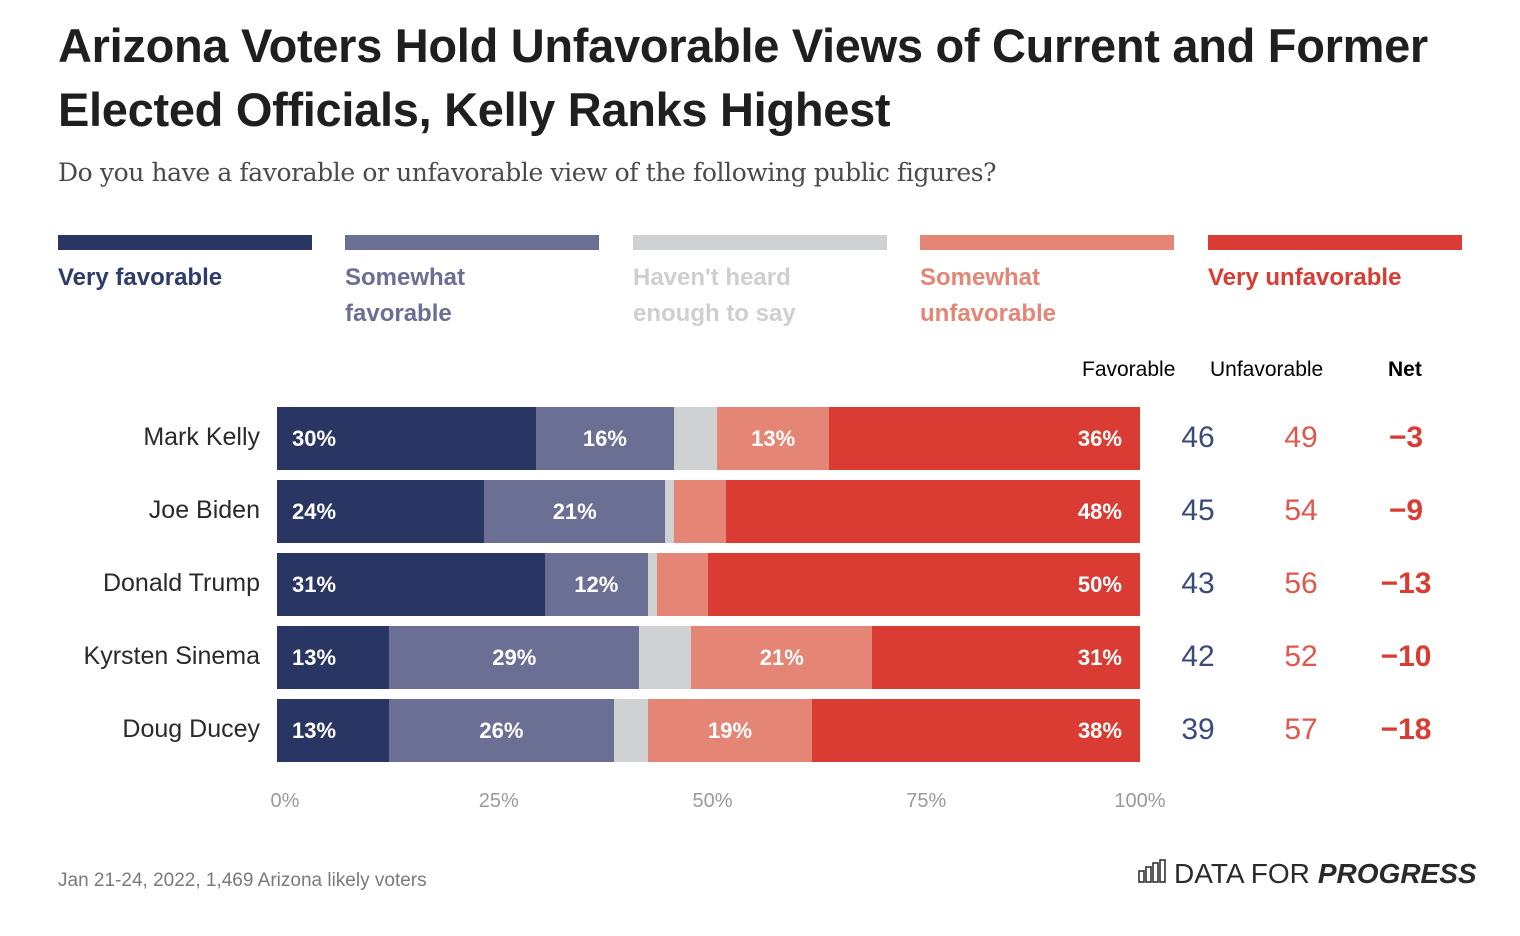 This screenshot has width=1520, height=936. I want to click on legend-item-somewhat-unfavorable: Somewhat unfavorable, so click(1047, 283).